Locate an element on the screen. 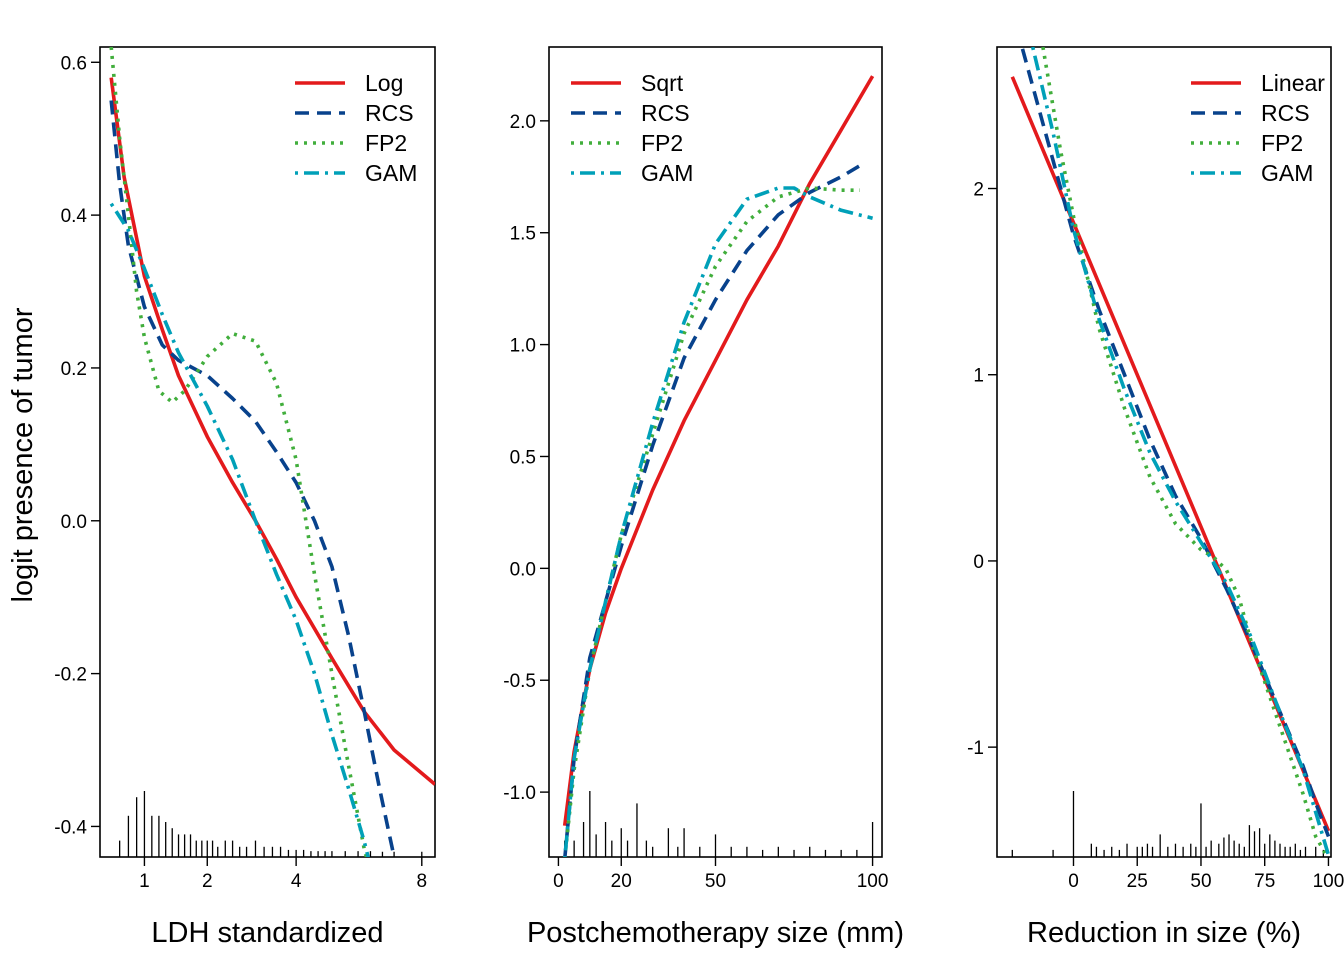  y-tick-label: -0.5 is located at coordinates (519, 681).